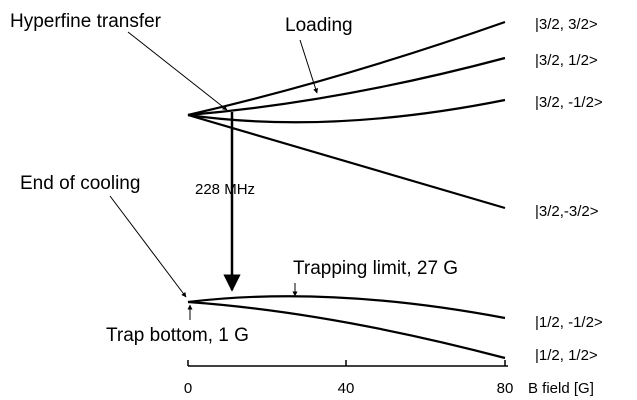  Describe the element at coordinates (505, 388) in the screenshot. I see `tick-label: 80` at that location.